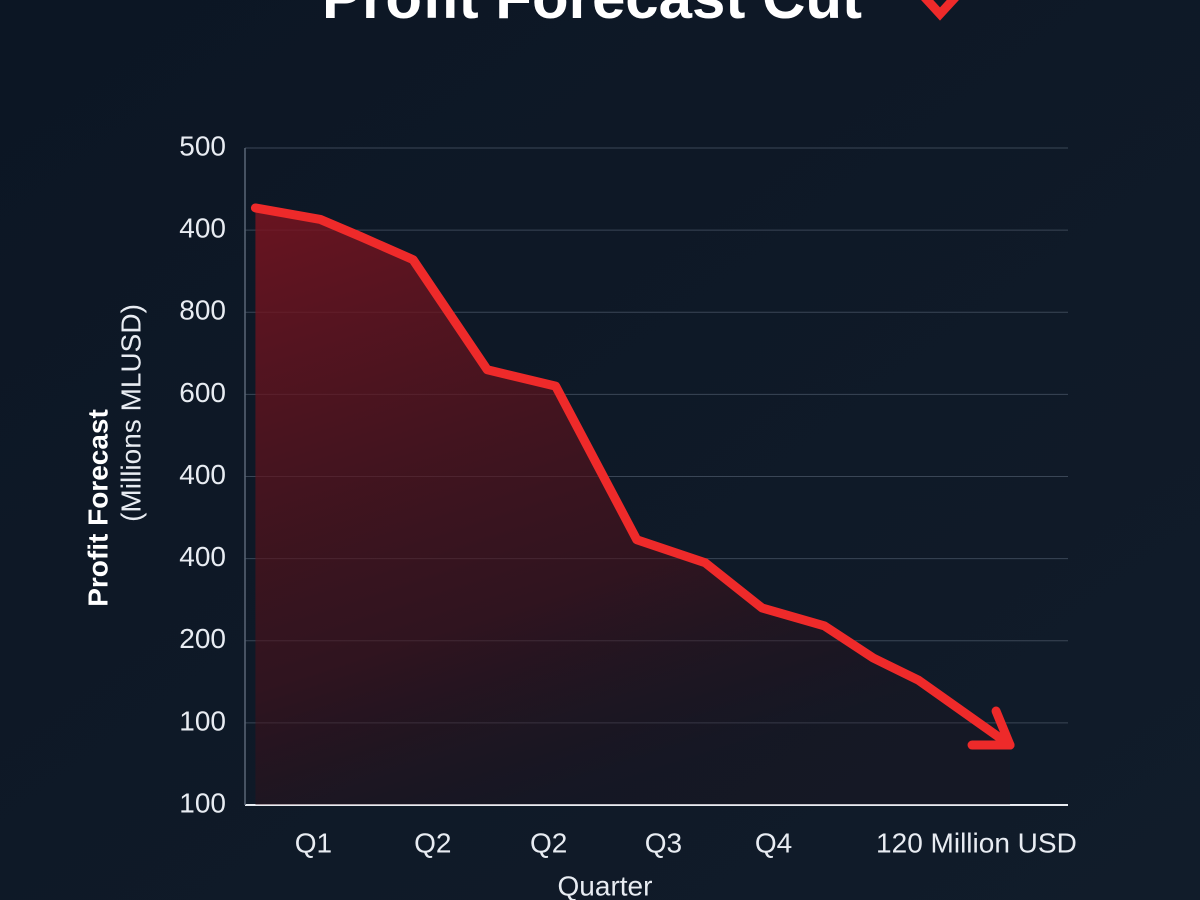 This screenshot has height=900, width=1200. What do you see at coordinates (97, 508) in the screenshot?
I see `y-axis-label: Profit Forecast` at bounding box center [97, 508].